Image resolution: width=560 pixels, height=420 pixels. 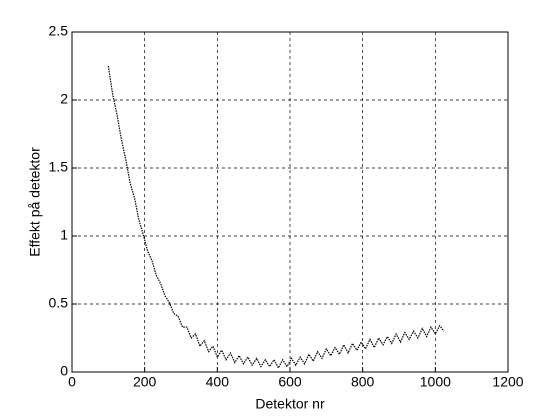 What do you see at coordinates (290, 404) in the screenshot?
I see `x-axis-label: Detektor nr` at bounding box center [290, 404].